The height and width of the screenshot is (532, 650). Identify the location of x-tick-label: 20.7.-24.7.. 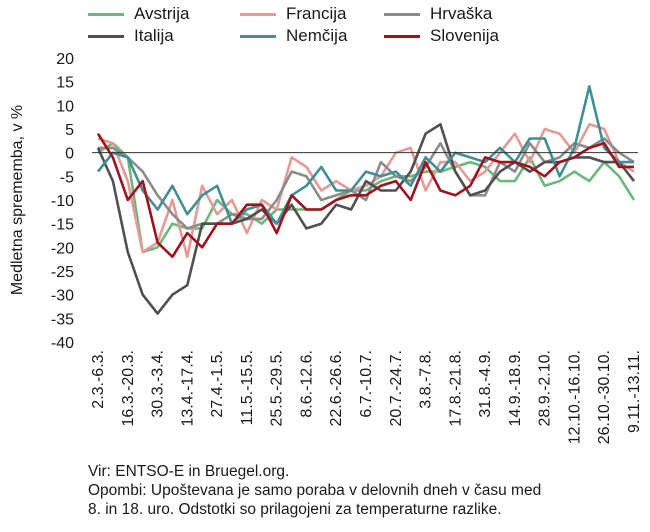
(396, 388).